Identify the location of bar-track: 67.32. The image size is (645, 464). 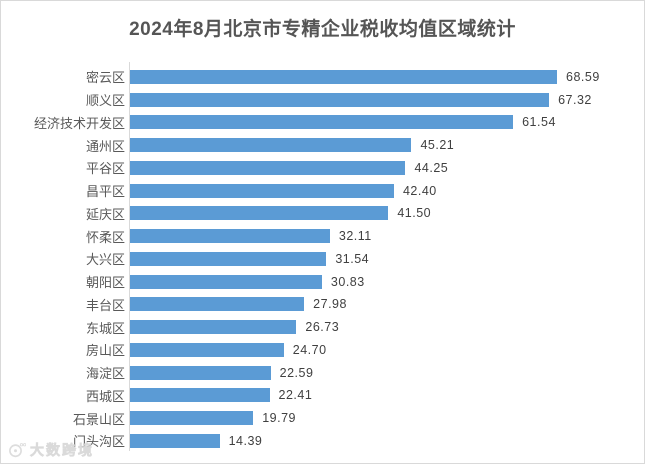
(387, 99).